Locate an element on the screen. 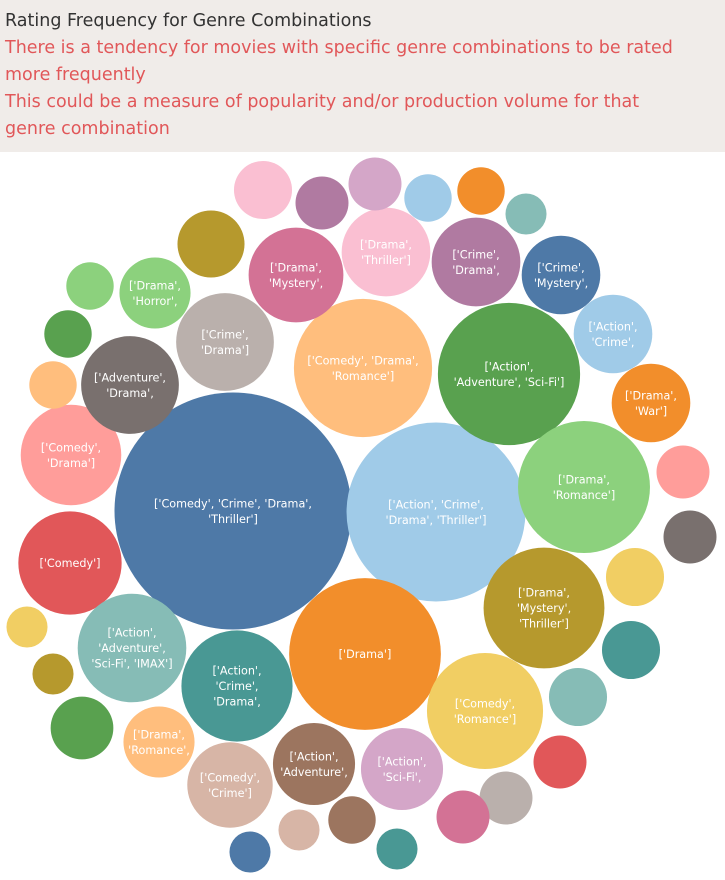 The width and height of the screenshot is (725, 880). bubble-24: ['Drama', 'Romance', is located at coordinates (159, 742).